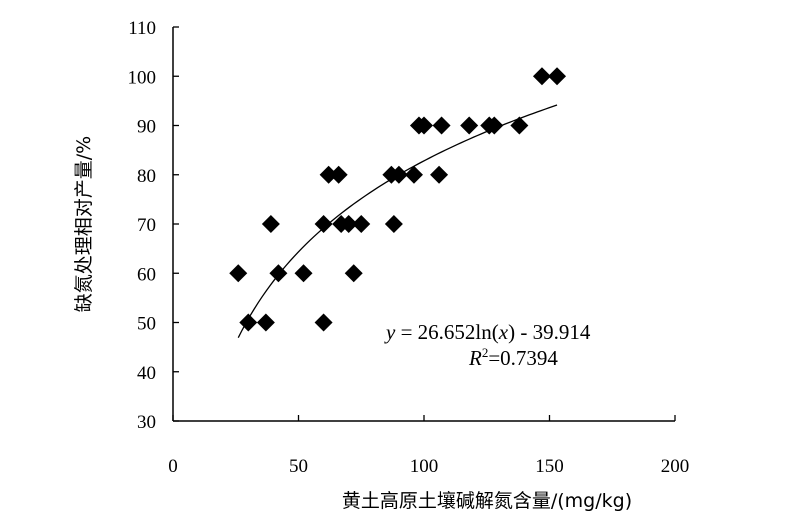 The image size is (790, 526). What do you see at coordinates (487, 501) in the screenshot?
I see `x-axis-title: 黄土高原土壤碱解氮含量/(mg/kg)` at bounding box center [487, 501].